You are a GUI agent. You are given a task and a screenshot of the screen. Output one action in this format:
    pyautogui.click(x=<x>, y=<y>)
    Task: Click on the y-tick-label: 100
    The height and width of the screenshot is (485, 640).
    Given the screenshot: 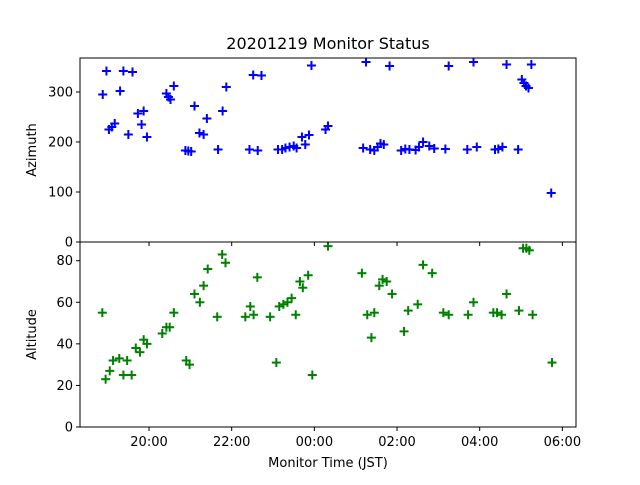 What is the action you would take?
    pyautogui.click(x=60, y=193)
    